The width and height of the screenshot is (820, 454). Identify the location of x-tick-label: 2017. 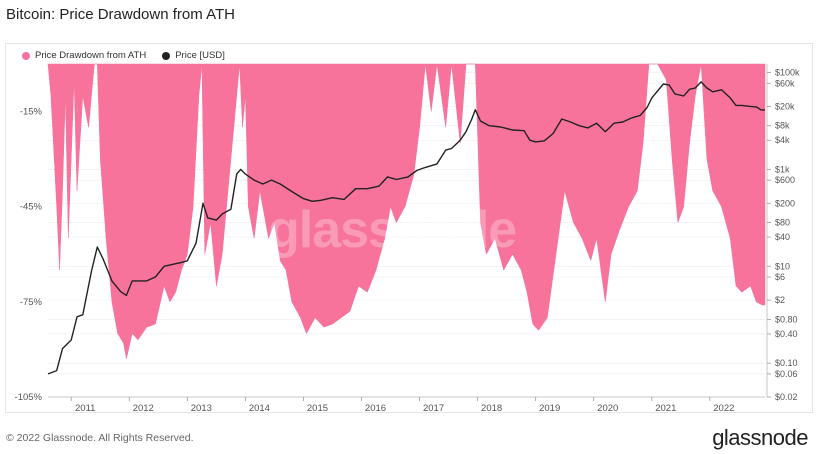
(433, 408).